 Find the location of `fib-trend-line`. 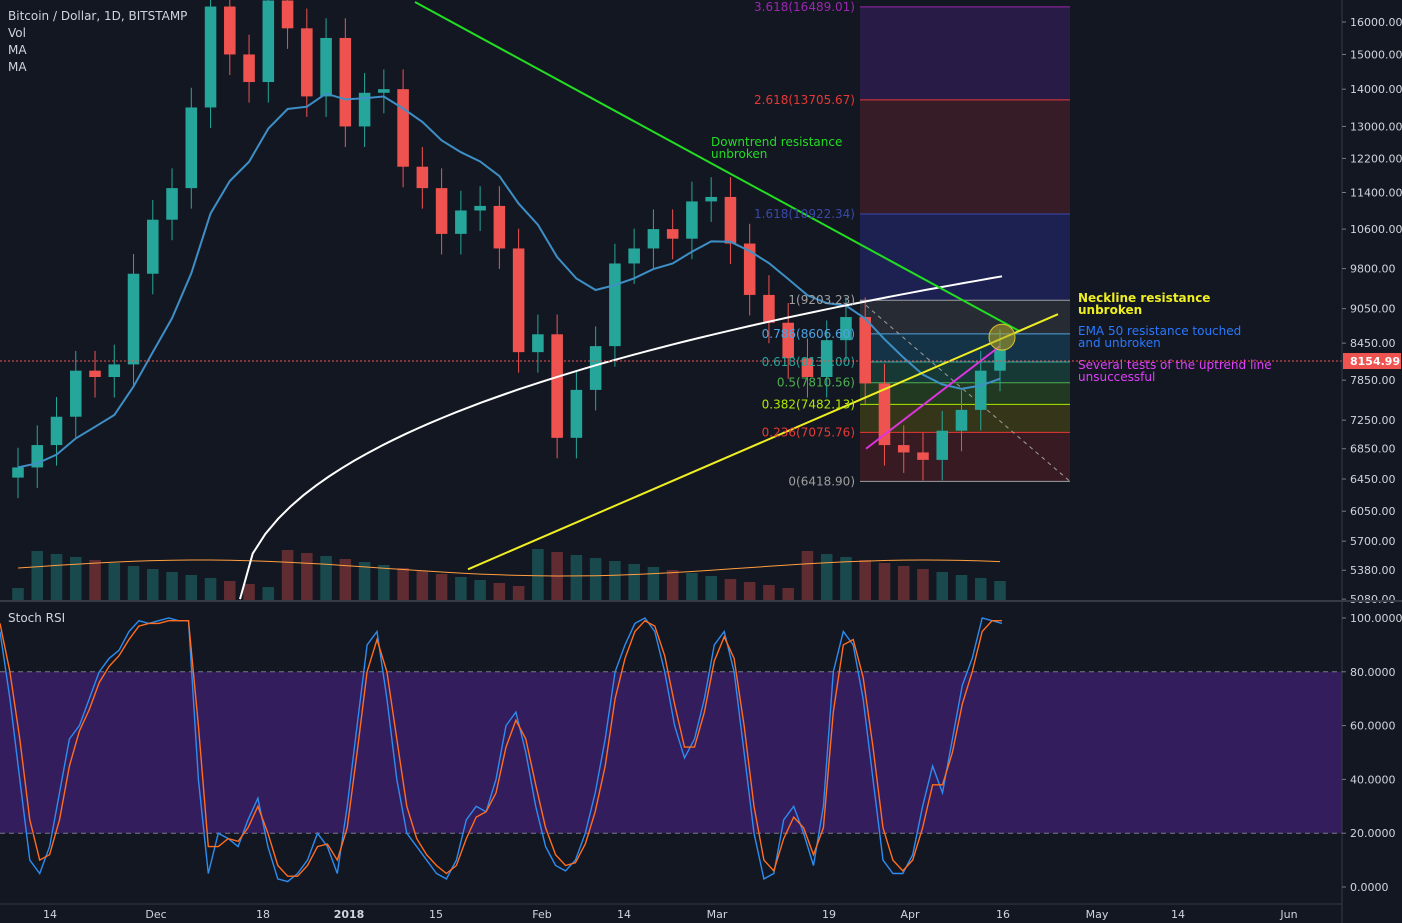

fib-trend-line is located at coordinates (965, 390).